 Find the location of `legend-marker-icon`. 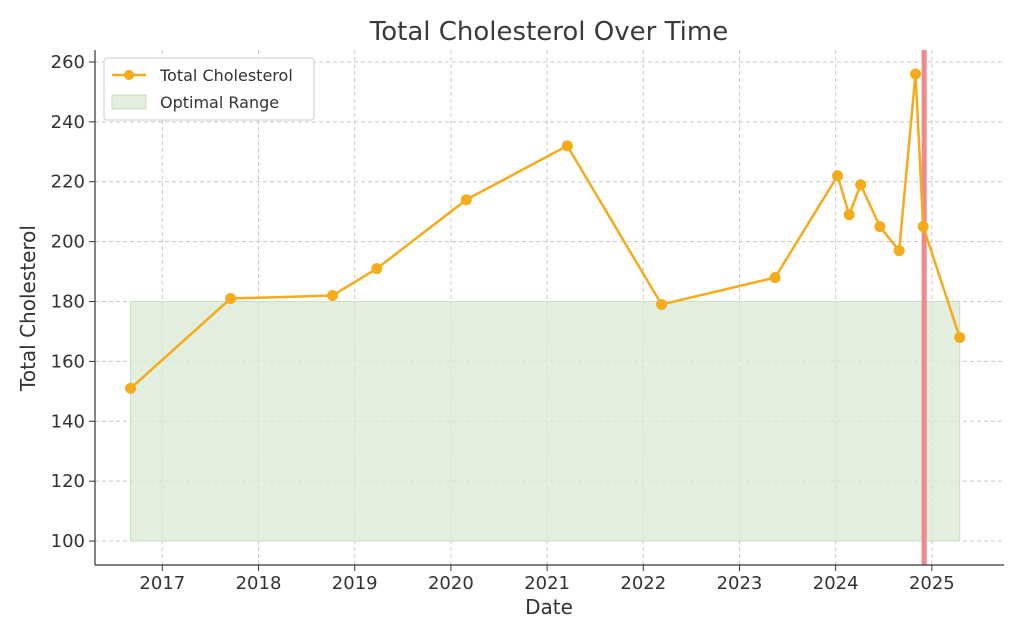

legend-marker-icon is located at coordinates (129, 75).